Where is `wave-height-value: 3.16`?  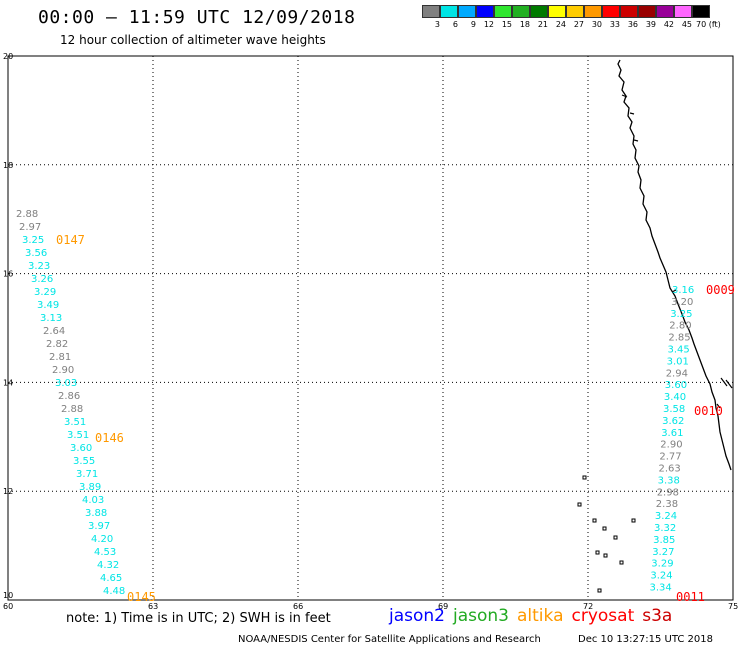
wave-height-value: 3.16 is located at coordinates (683, 290).